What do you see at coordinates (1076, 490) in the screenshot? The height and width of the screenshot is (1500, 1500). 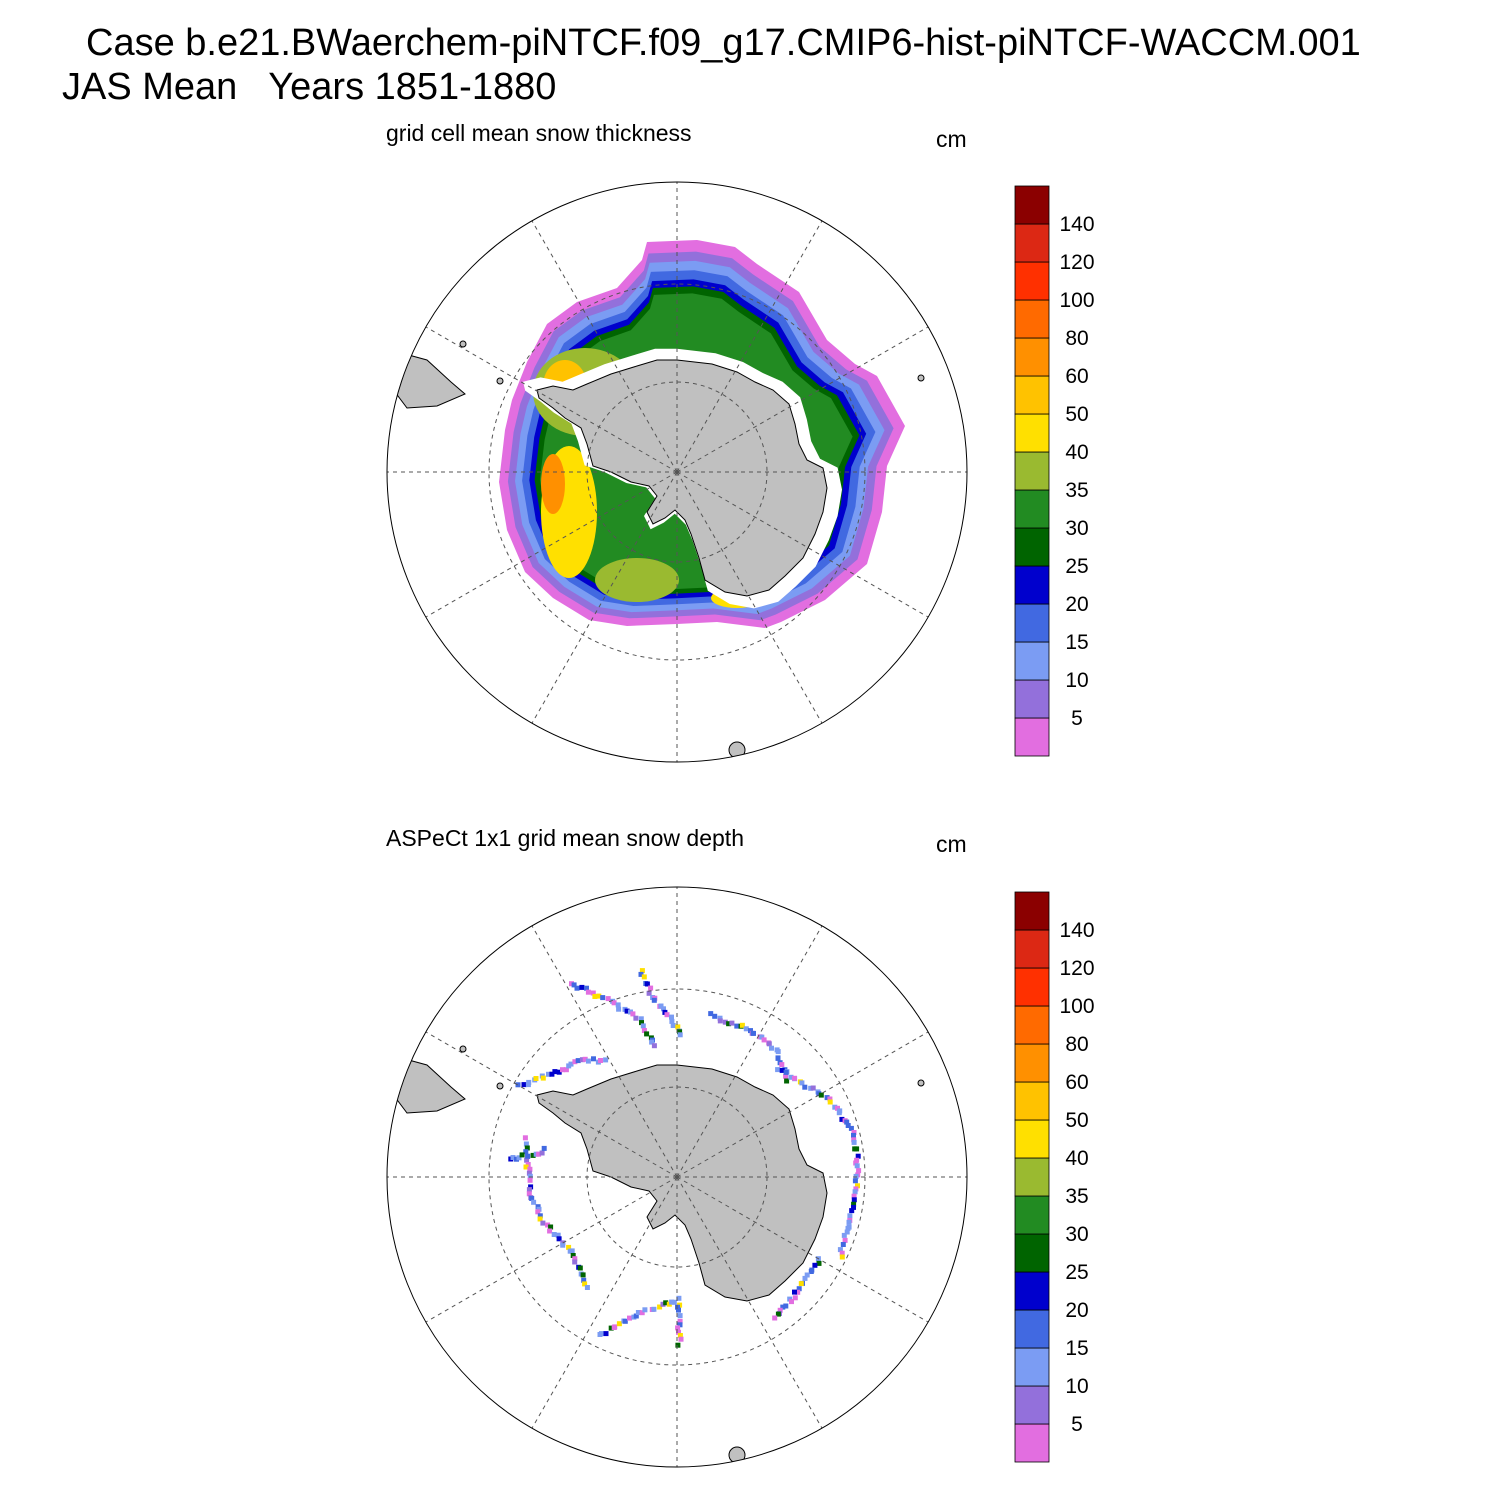 I see `colorbar-label: 35` at bounding box center [1076, 490].